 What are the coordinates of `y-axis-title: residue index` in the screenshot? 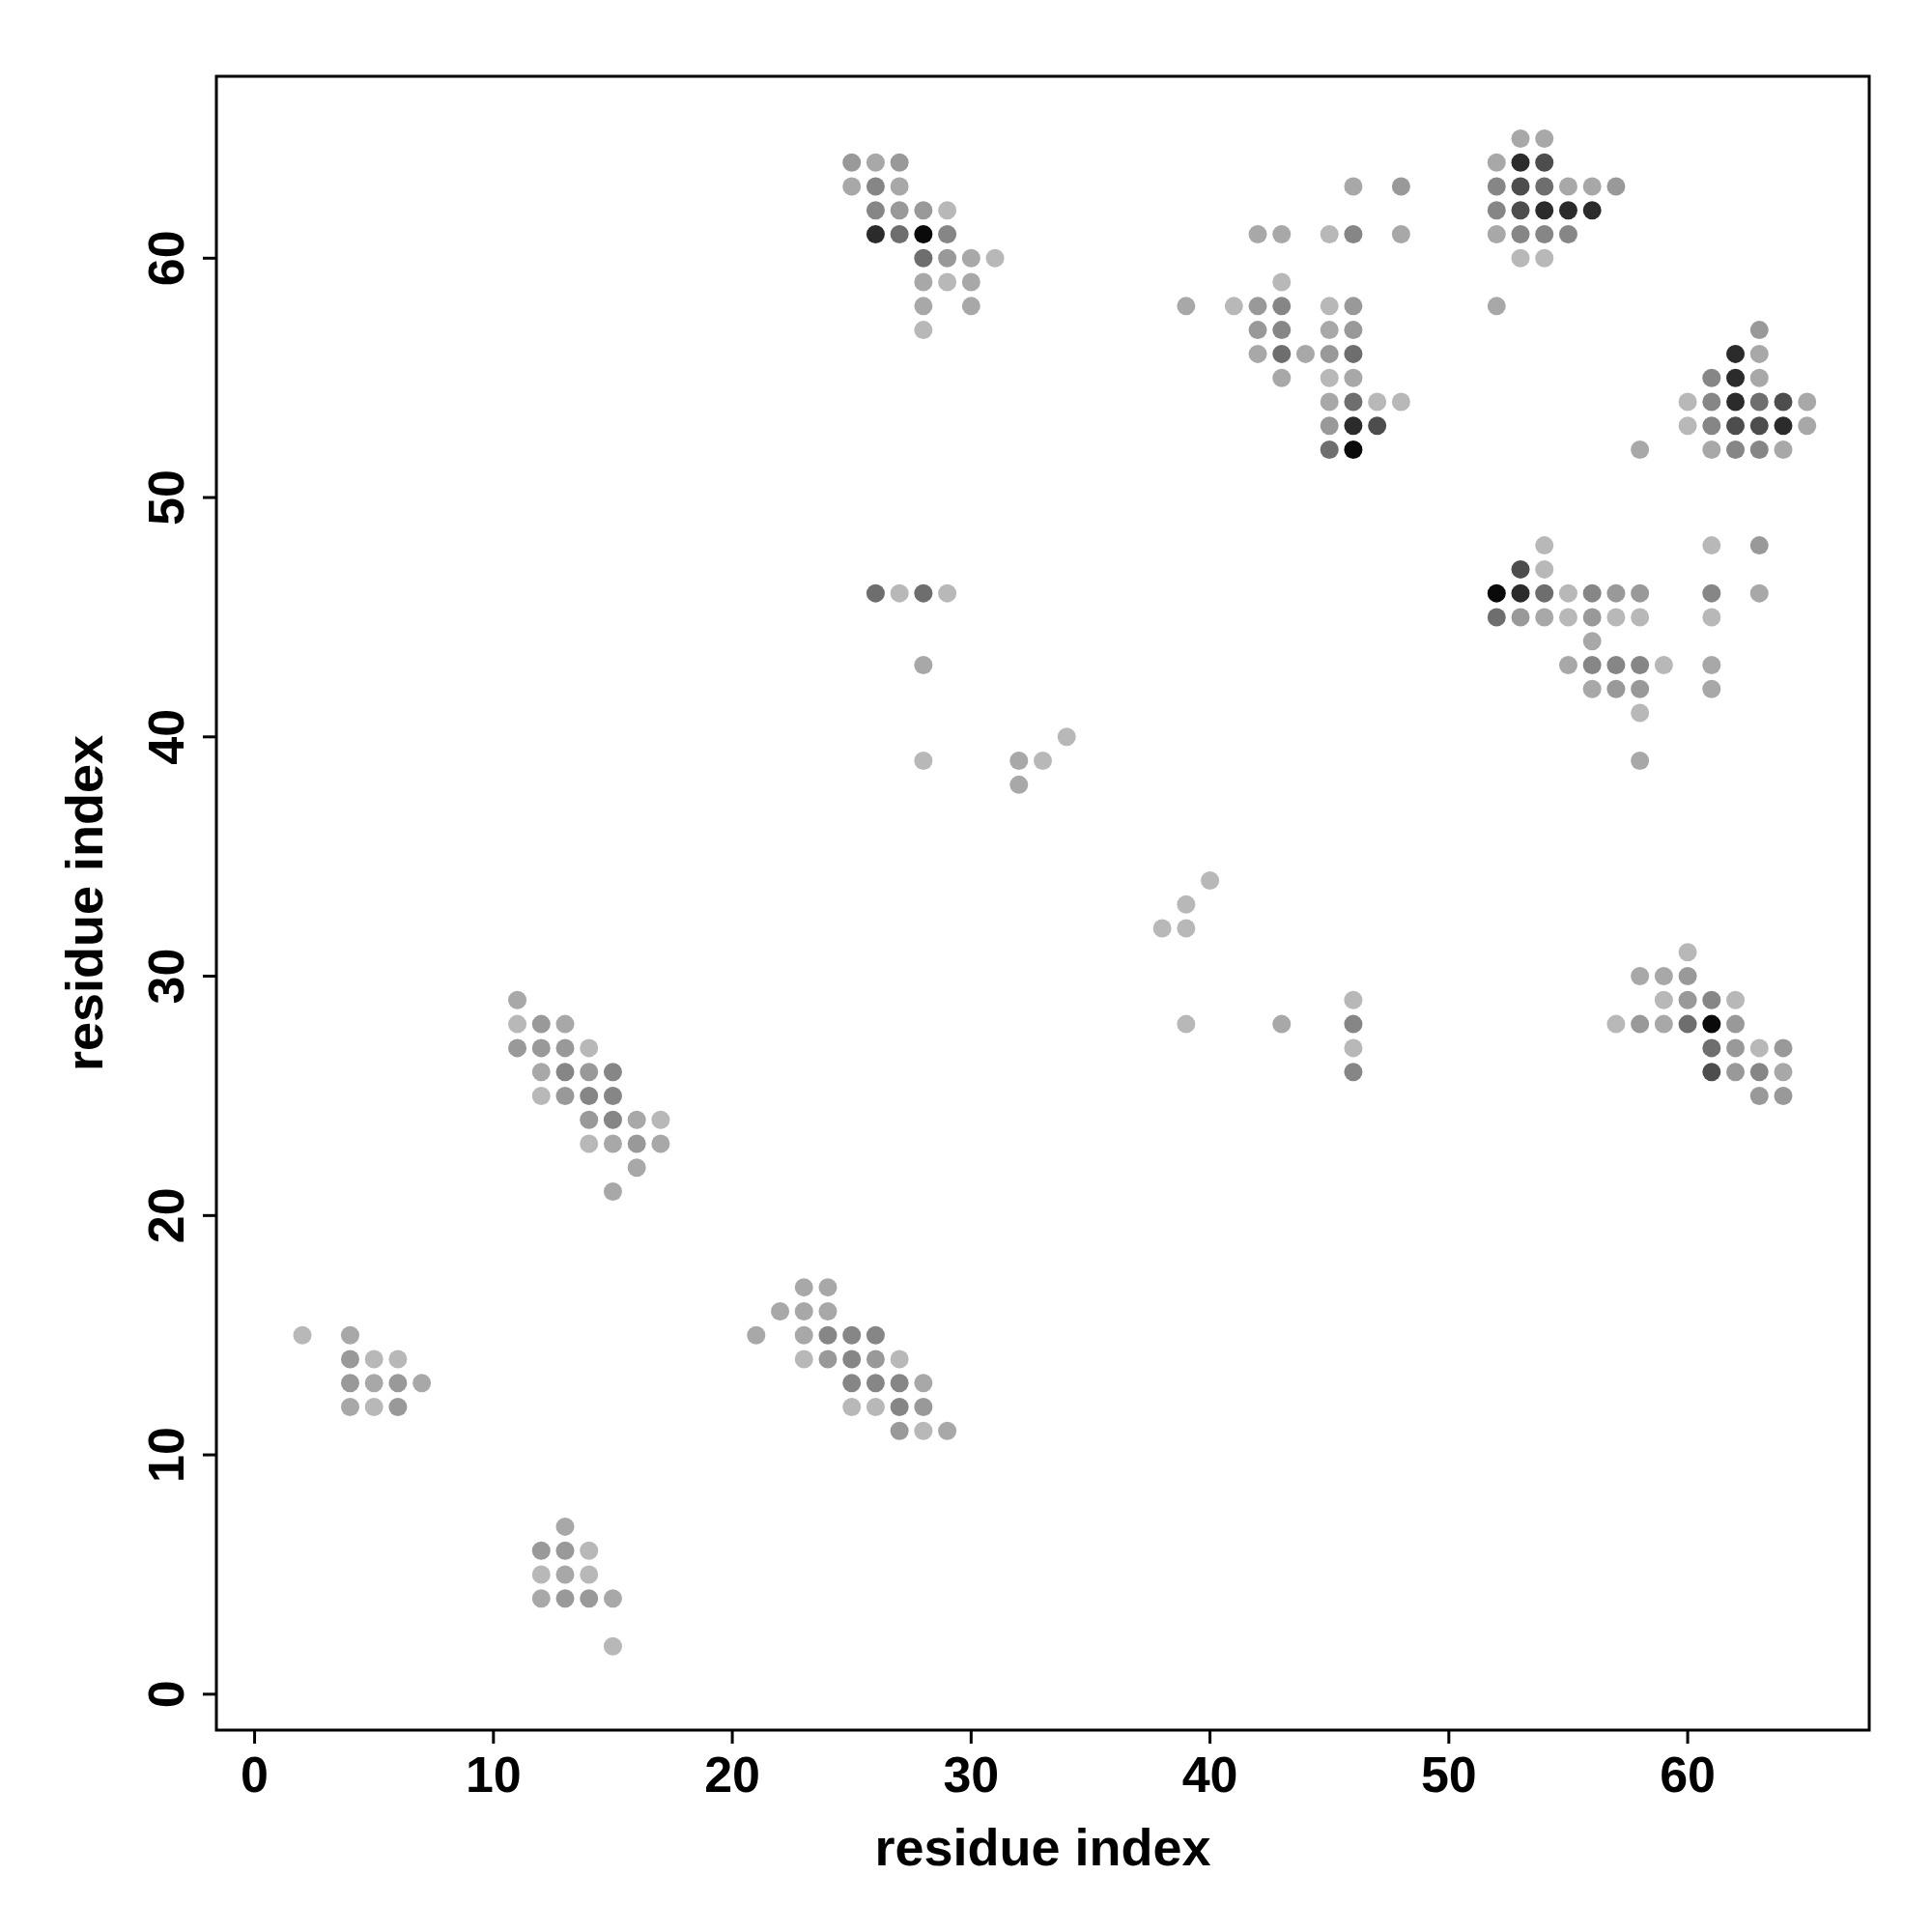 It's located at (84, 903).